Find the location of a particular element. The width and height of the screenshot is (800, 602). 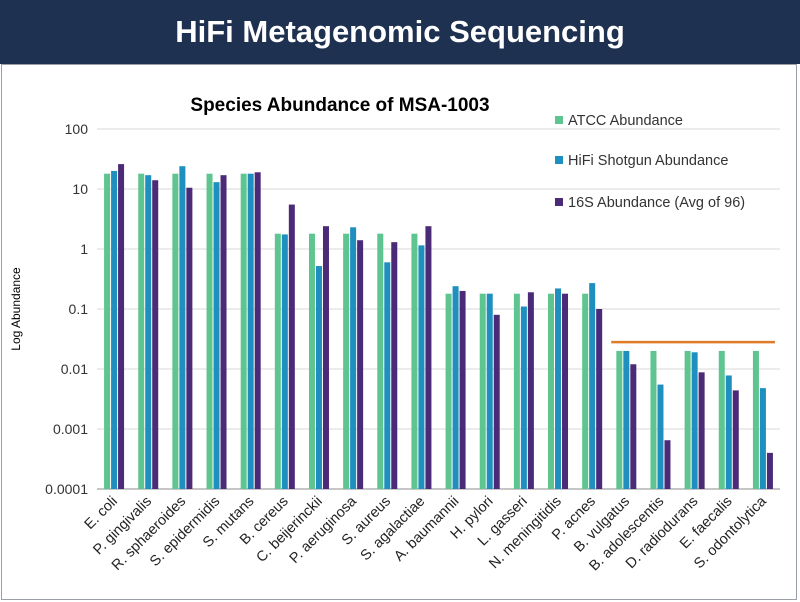

title-banner: HiFi Metagenomic Sequencing is located at coordinates (400, 32).